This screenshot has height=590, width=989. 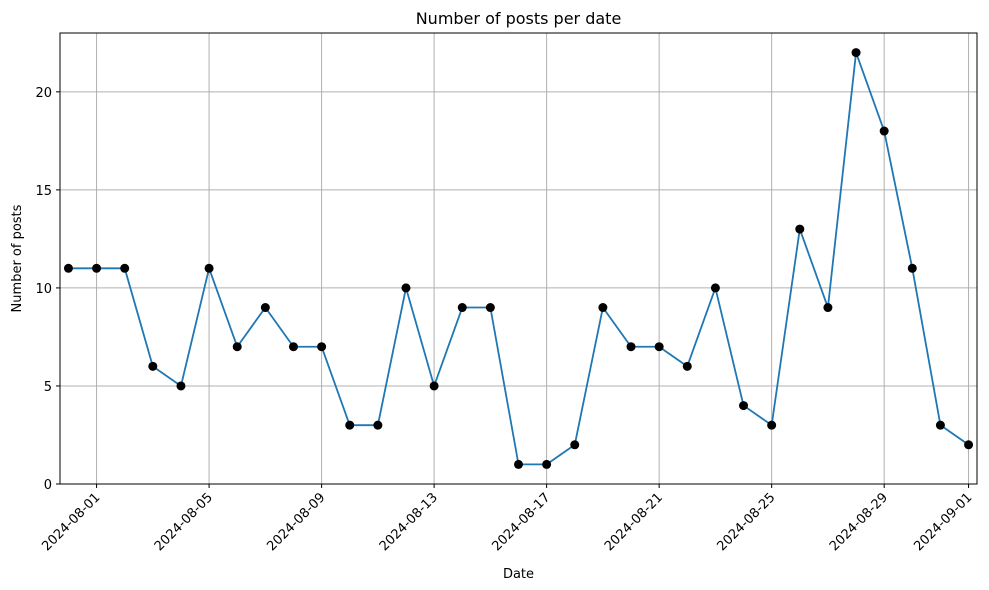 I want to click on x-tick-label: 2024-08-25, so click(x=746, y=522).